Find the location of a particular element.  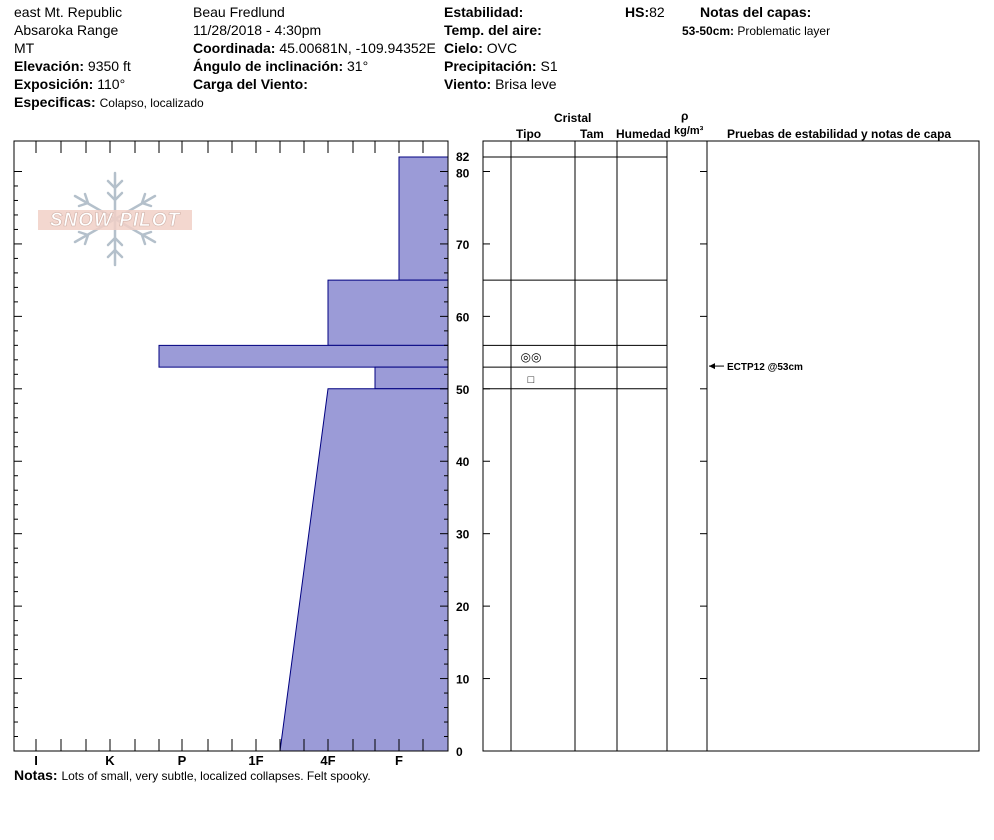

layer-note: 53-50cm: Problematic layer is located at coordinates (756, 31).